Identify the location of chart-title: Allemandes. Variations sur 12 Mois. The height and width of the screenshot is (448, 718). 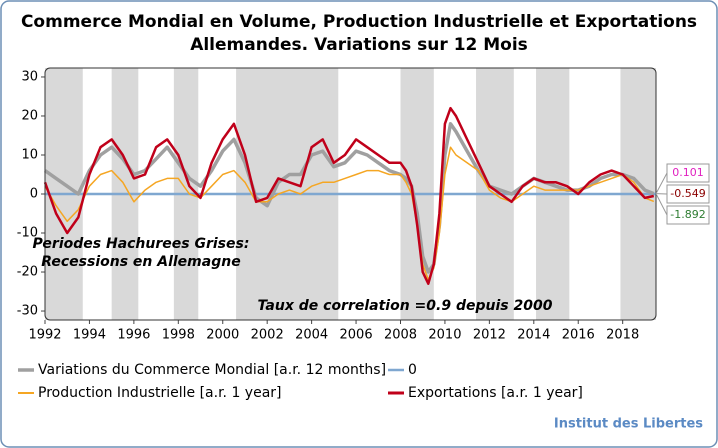
(359, 45).